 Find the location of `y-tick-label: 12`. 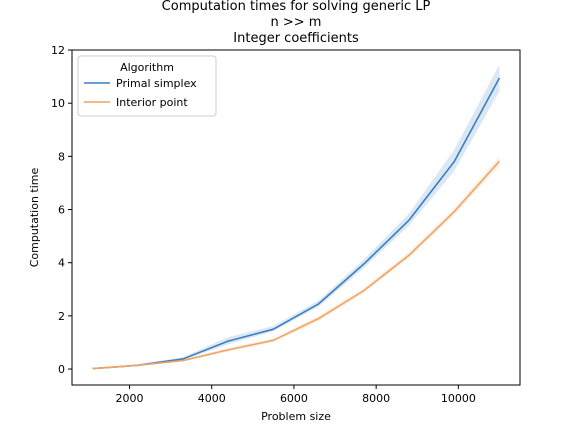

y-tick-label: 12 is located at coordinates (58, 50).